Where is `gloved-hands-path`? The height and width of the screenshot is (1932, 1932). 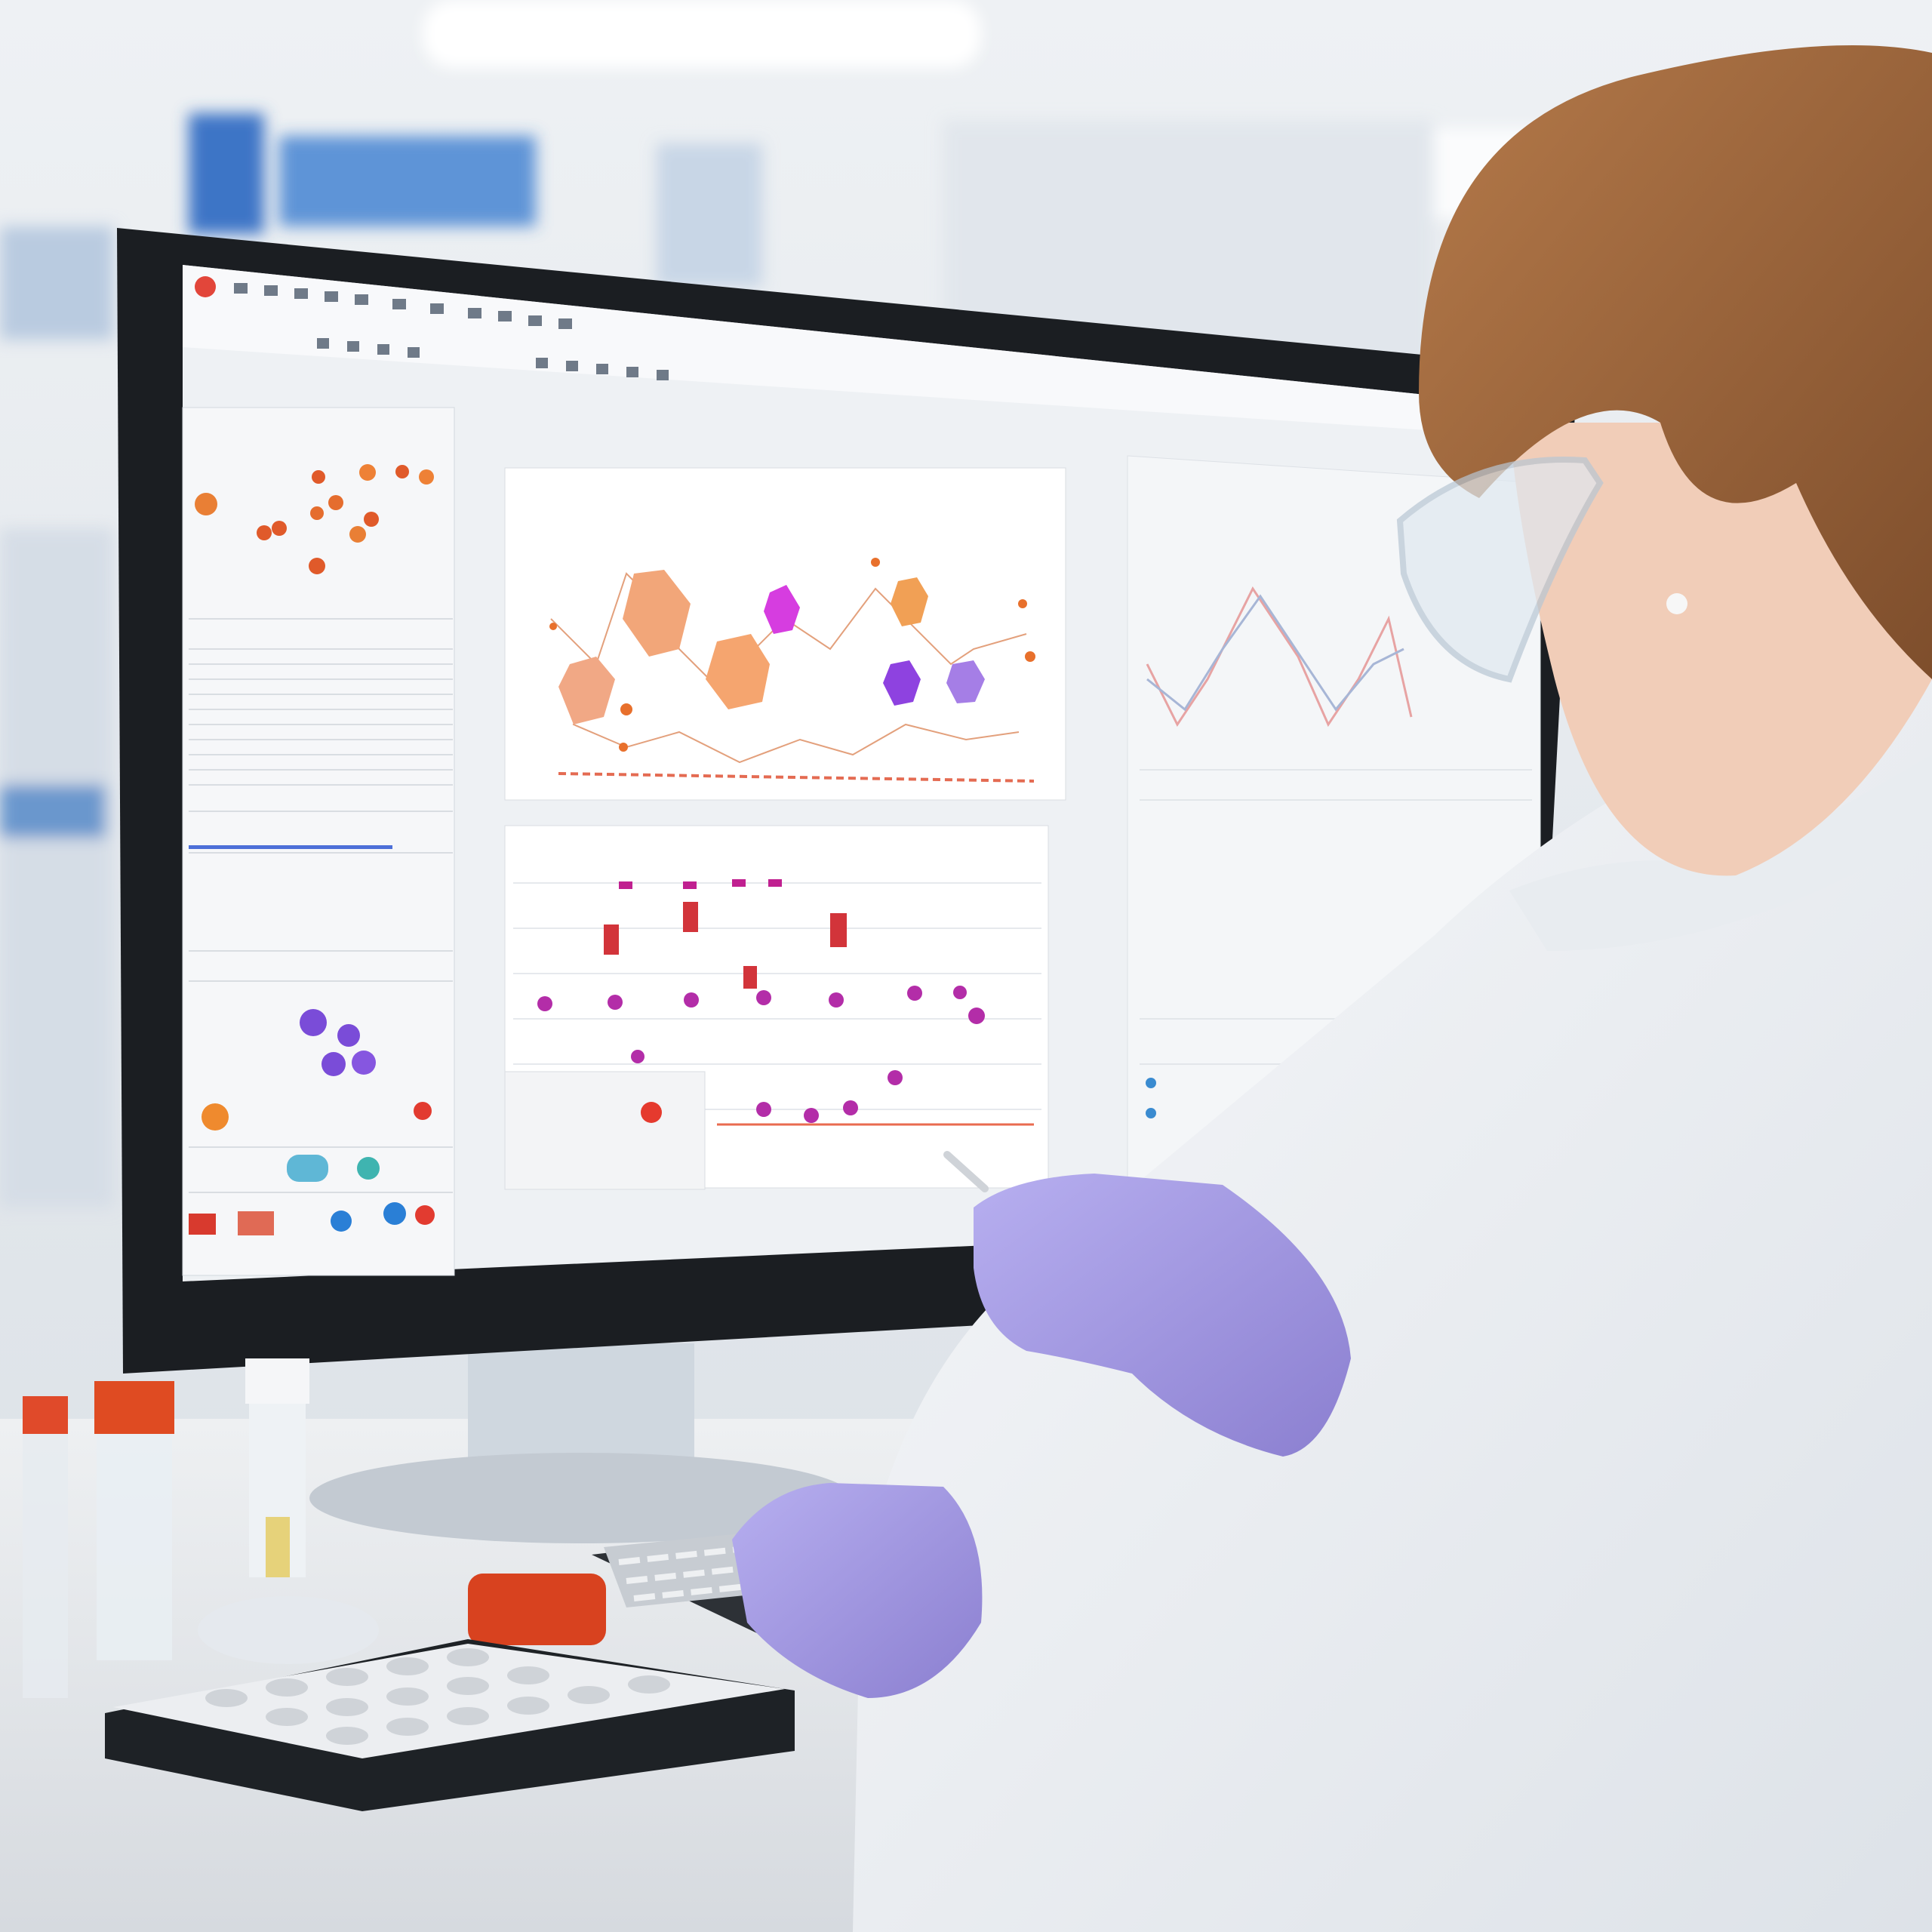
gloved-hands-path is located at coordinates (857, 1590).